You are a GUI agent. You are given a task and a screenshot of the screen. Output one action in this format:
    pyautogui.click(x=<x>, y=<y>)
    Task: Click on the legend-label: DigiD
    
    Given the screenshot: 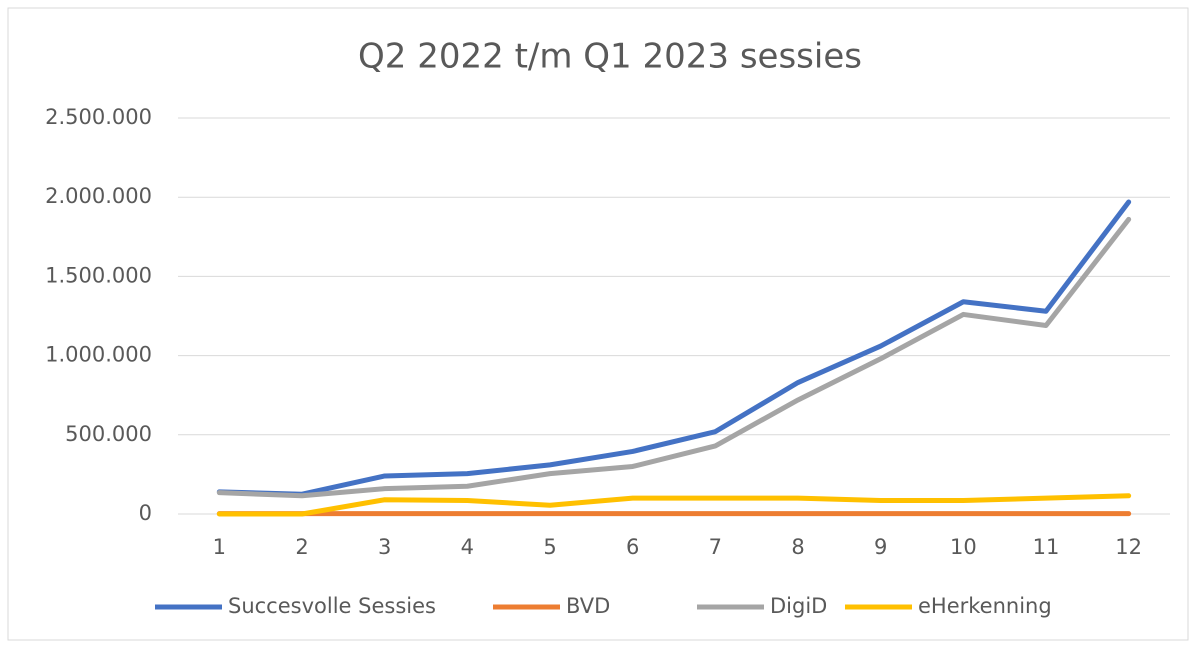 What is the action you would take?
    pyautogui.click(x=798, y=606)
    